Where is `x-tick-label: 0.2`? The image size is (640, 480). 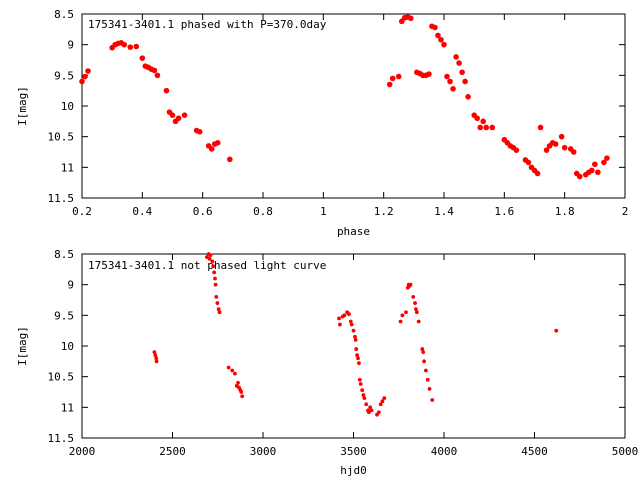
x-tick-label: 0.2 is located at coordinates (82, 211).